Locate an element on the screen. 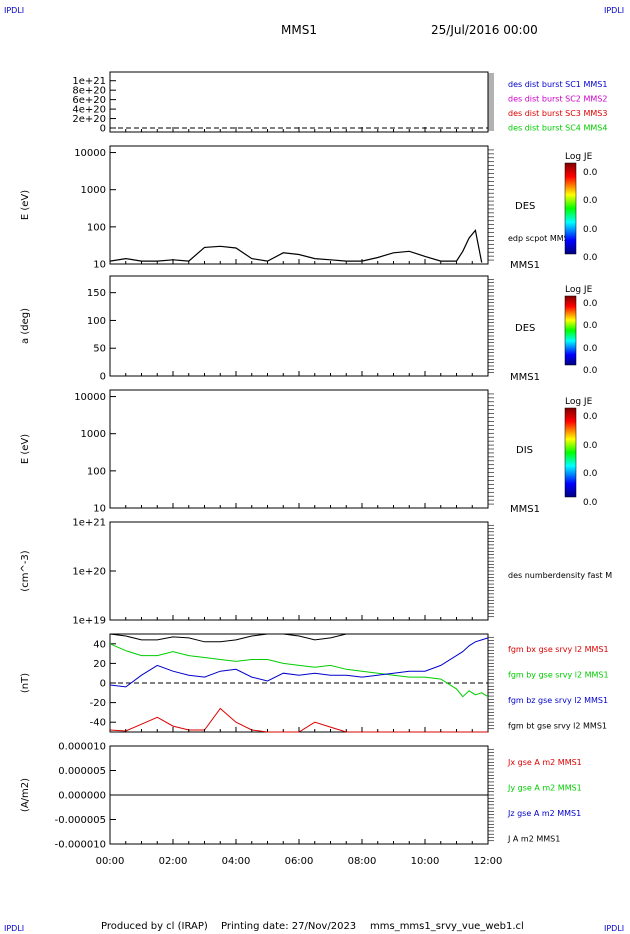  y-tick-label: 20 is located at coordinates (99, 664).